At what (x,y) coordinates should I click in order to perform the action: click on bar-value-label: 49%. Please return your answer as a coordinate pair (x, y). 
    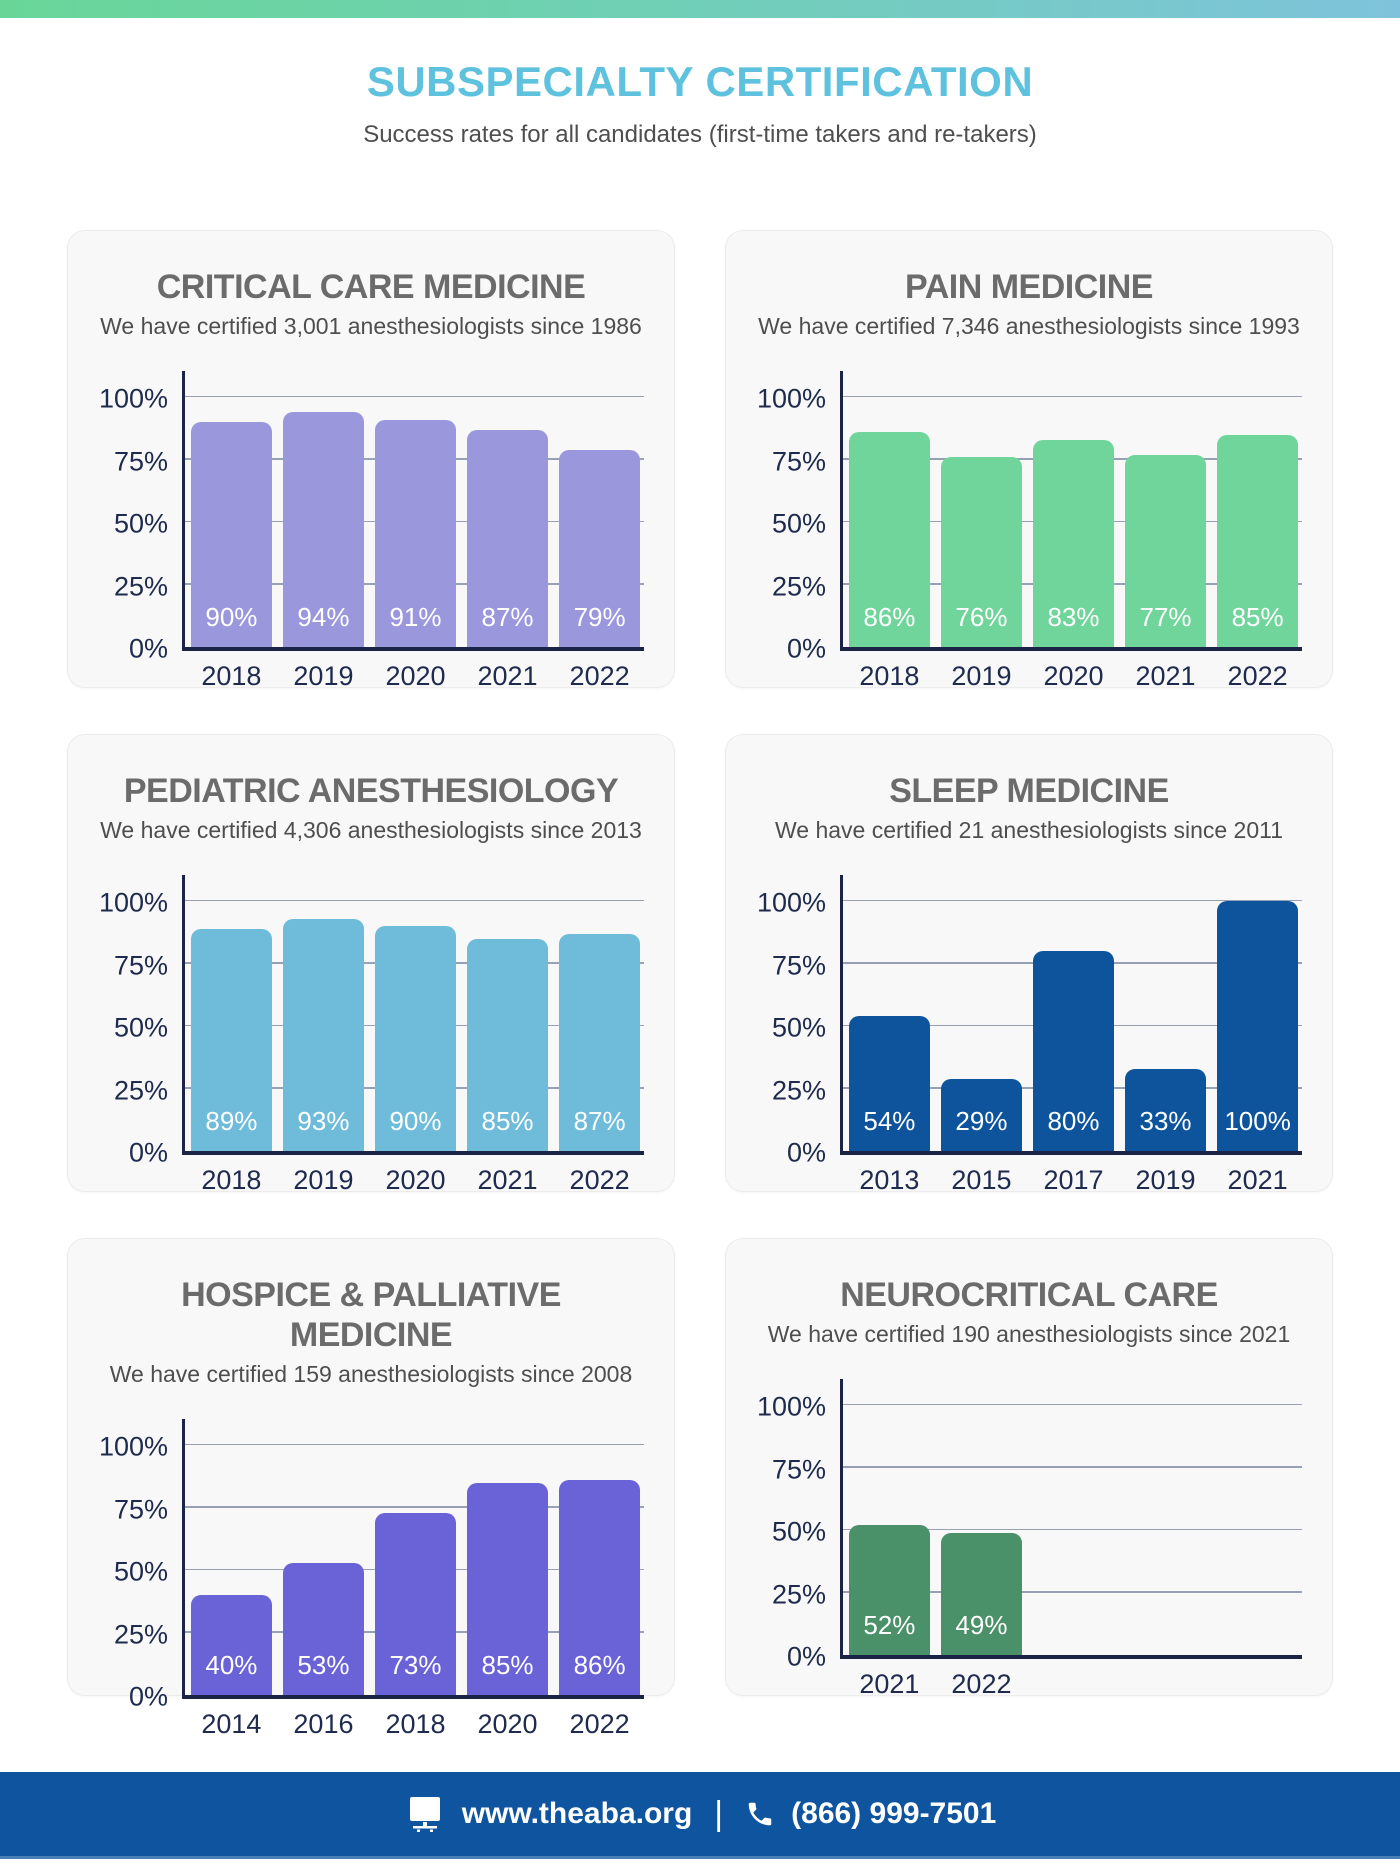
    Looking at the image, I should click on (981, 1625).